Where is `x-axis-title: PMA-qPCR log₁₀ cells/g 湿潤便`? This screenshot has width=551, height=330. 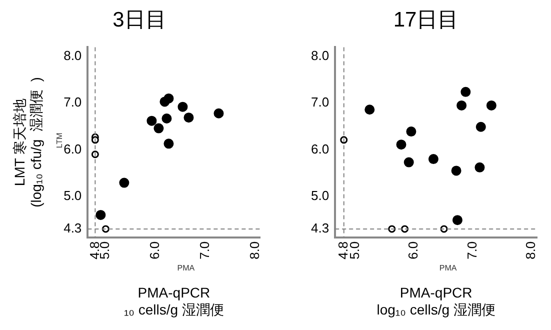
x-axis-title: PMA-qPCR log₁₀ cells/g 湿潤便 is located at coordinates (436, 301).